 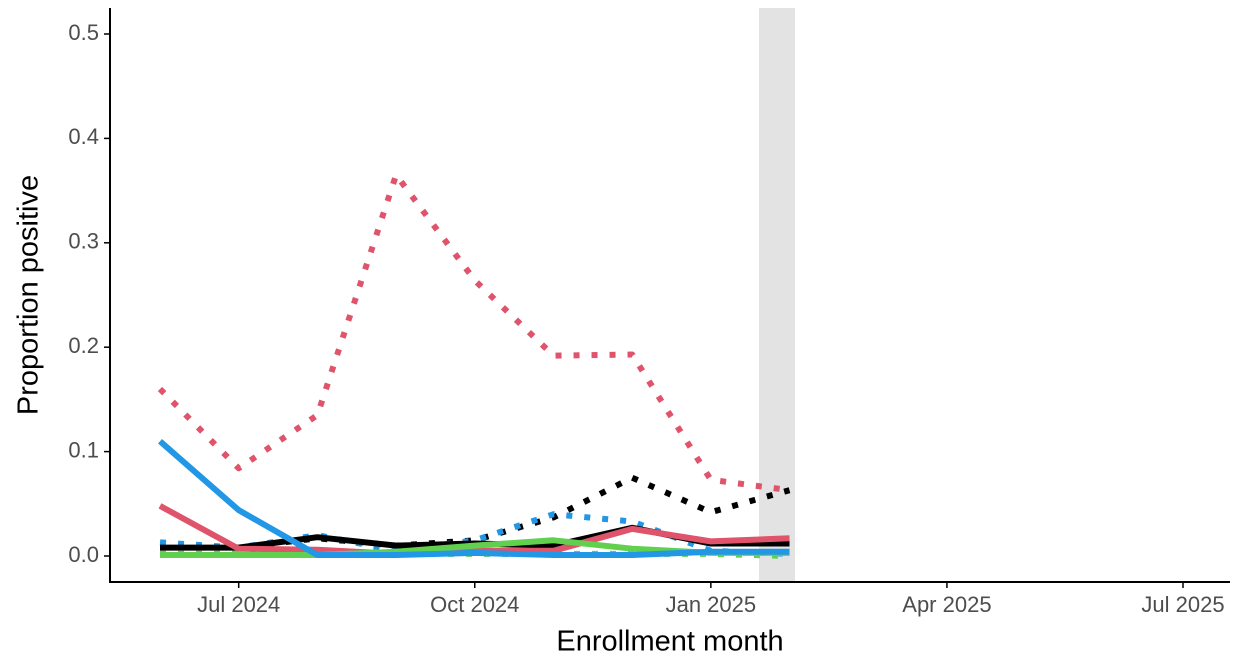 I want to click on x-tick-label: Jul 2024, so click(x=238, y=604).